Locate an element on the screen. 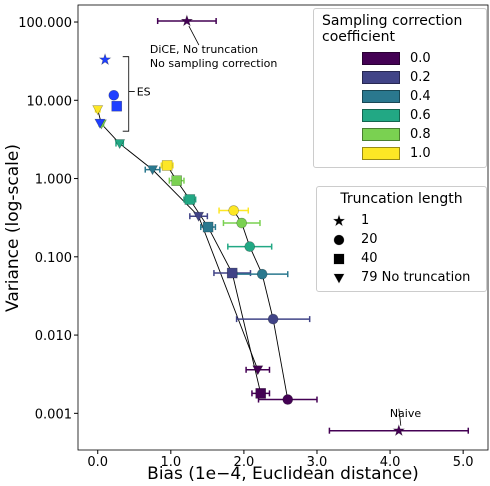  legend-label: 0.0 is located at coordinates (420, 58).